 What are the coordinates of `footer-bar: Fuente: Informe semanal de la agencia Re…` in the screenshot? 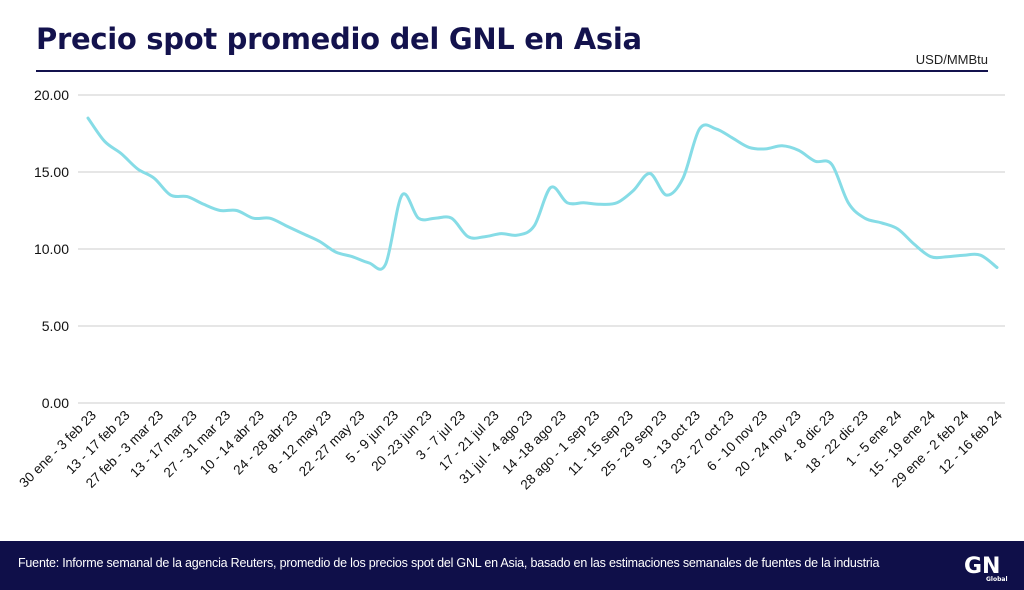 It's located at (512, 565).